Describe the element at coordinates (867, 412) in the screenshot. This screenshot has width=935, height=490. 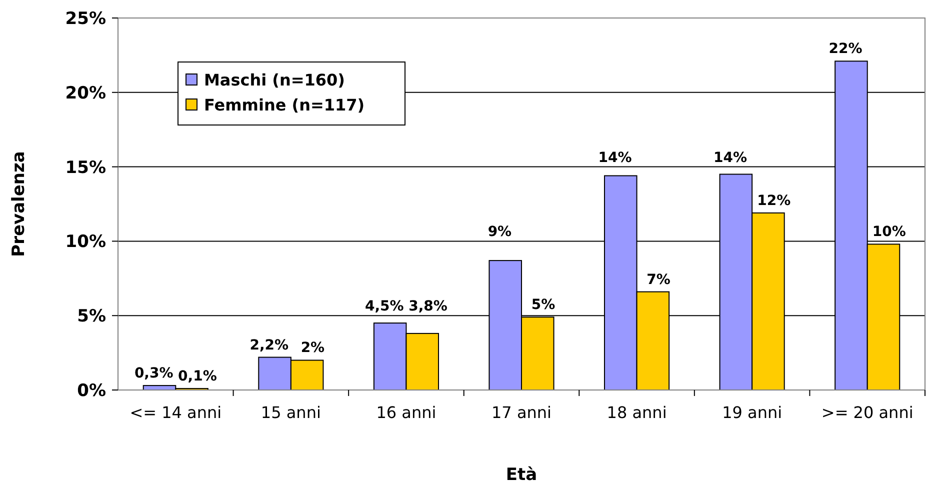
I see `x-tick-label: >= 20 anni` at that location.